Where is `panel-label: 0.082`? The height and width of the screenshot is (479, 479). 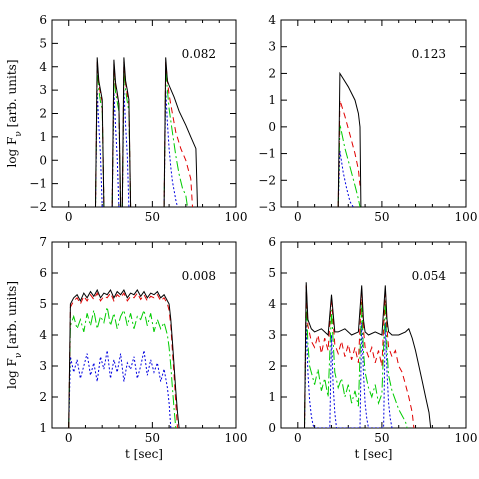
panel-label: 0.082 is located at coordinates (199, 54).